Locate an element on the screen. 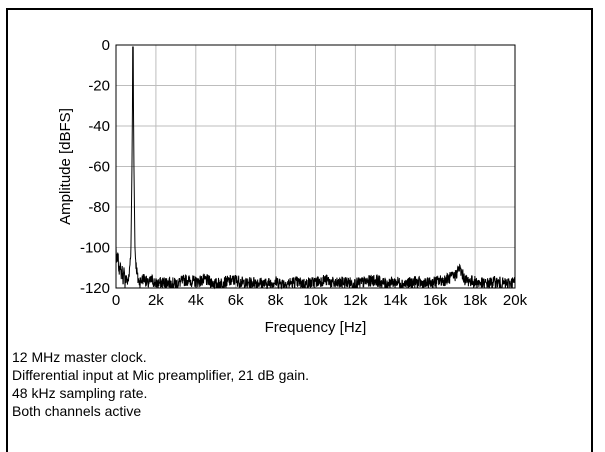  x-tick-label: 10k is located at coordinates (315, 300).